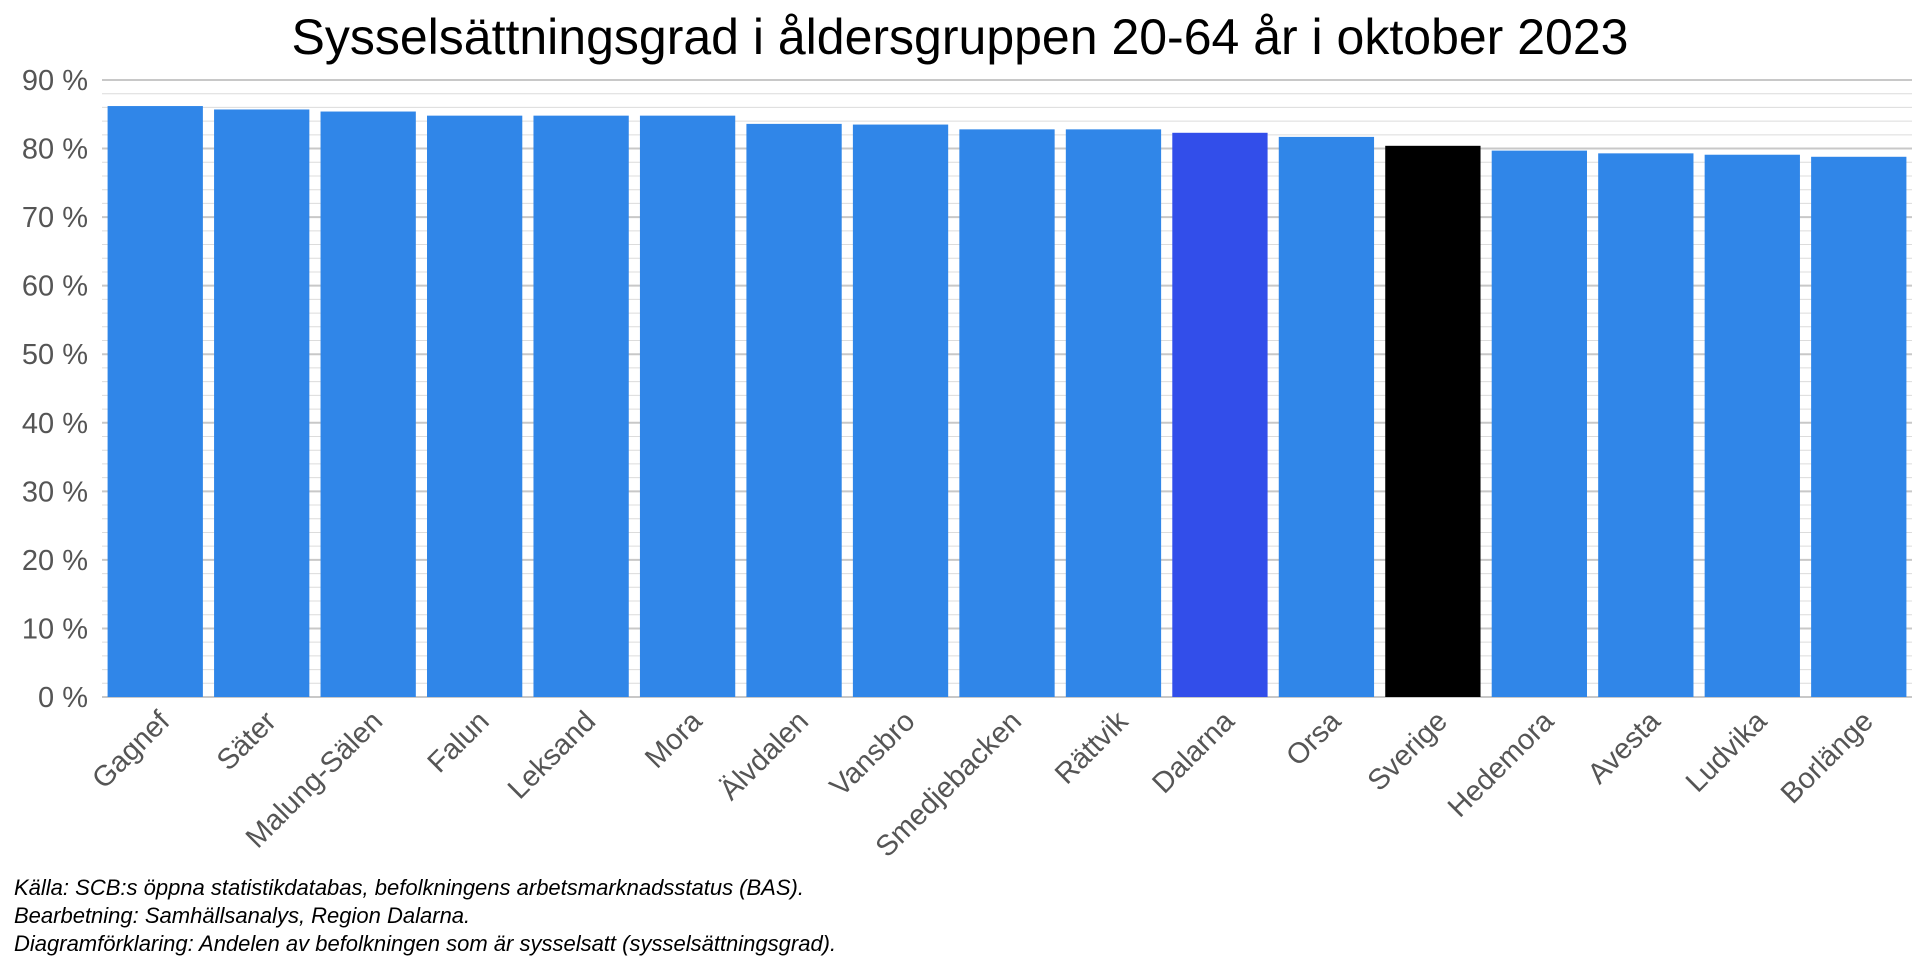 This screenshot has height=960, width=1920. Describe the element at coordinates (55, 150) in the screenshot. I see `y-tick-label: 80 %` at that location.